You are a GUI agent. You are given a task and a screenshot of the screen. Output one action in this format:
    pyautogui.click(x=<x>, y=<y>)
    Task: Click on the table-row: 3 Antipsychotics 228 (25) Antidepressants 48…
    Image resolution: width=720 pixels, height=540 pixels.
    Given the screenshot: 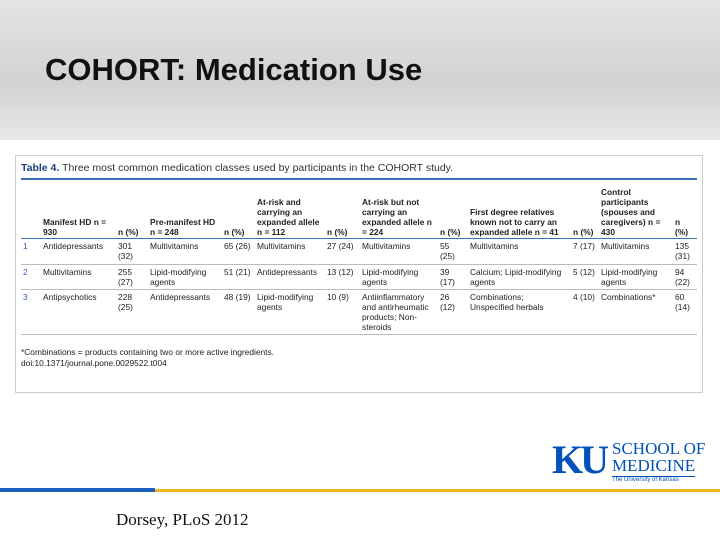 What is the action you would take?
    pyautogui.click(x=359, y=312)
    